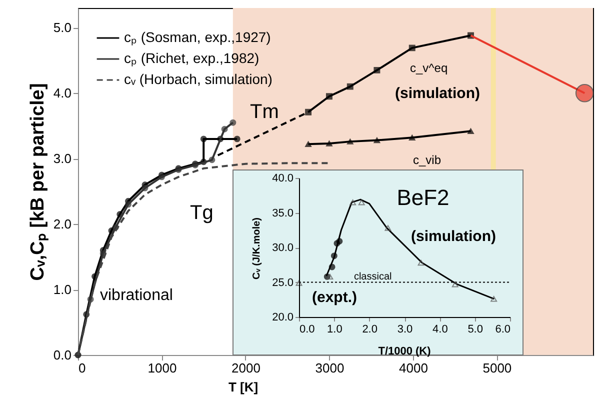 This screenshot has height=400, width=597. I want to click on x-tick-label: 2000, so click(246, 368).